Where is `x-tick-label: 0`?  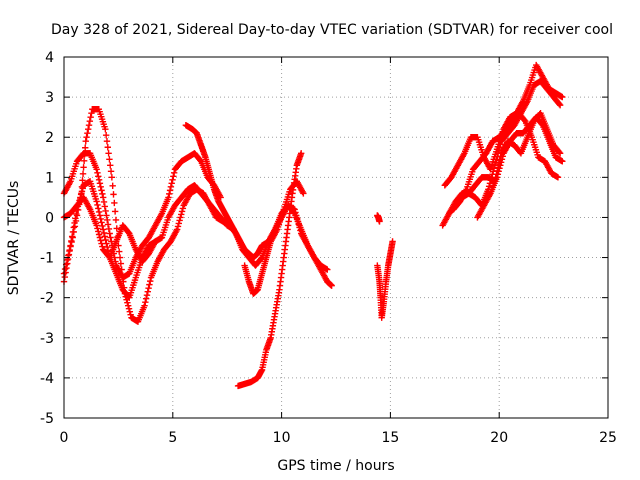 x-tick-label: 0 is located at coordinates (64, 438).